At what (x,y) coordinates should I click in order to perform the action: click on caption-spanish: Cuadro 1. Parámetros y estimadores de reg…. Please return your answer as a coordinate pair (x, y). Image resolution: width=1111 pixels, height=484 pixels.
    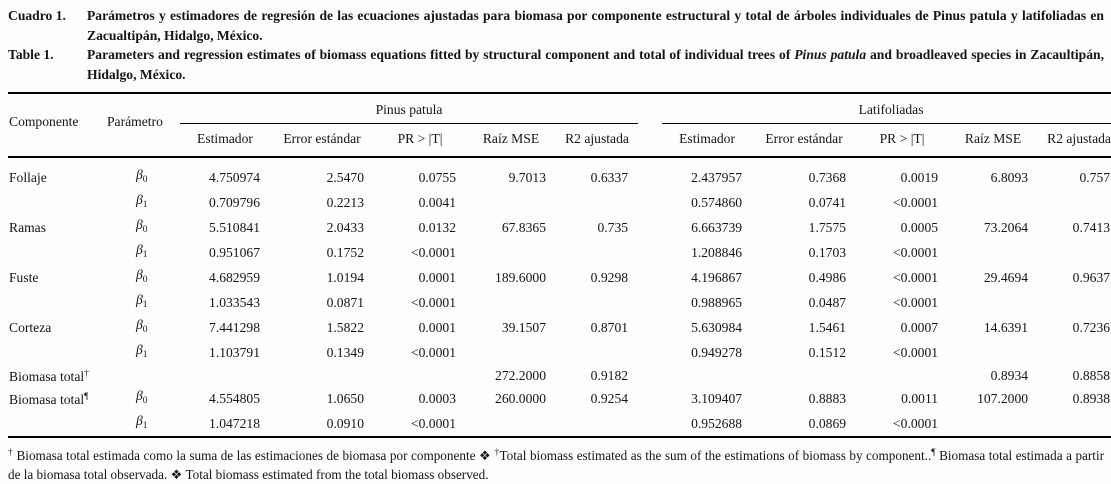
    Looking at the image, I should click on (556, 25).